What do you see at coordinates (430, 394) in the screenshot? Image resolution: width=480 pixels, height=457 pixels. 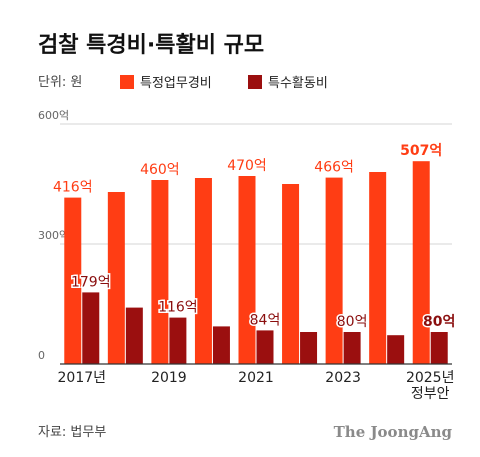 I see `x-tick-label: 정부안` at bounding box center [430, 394].